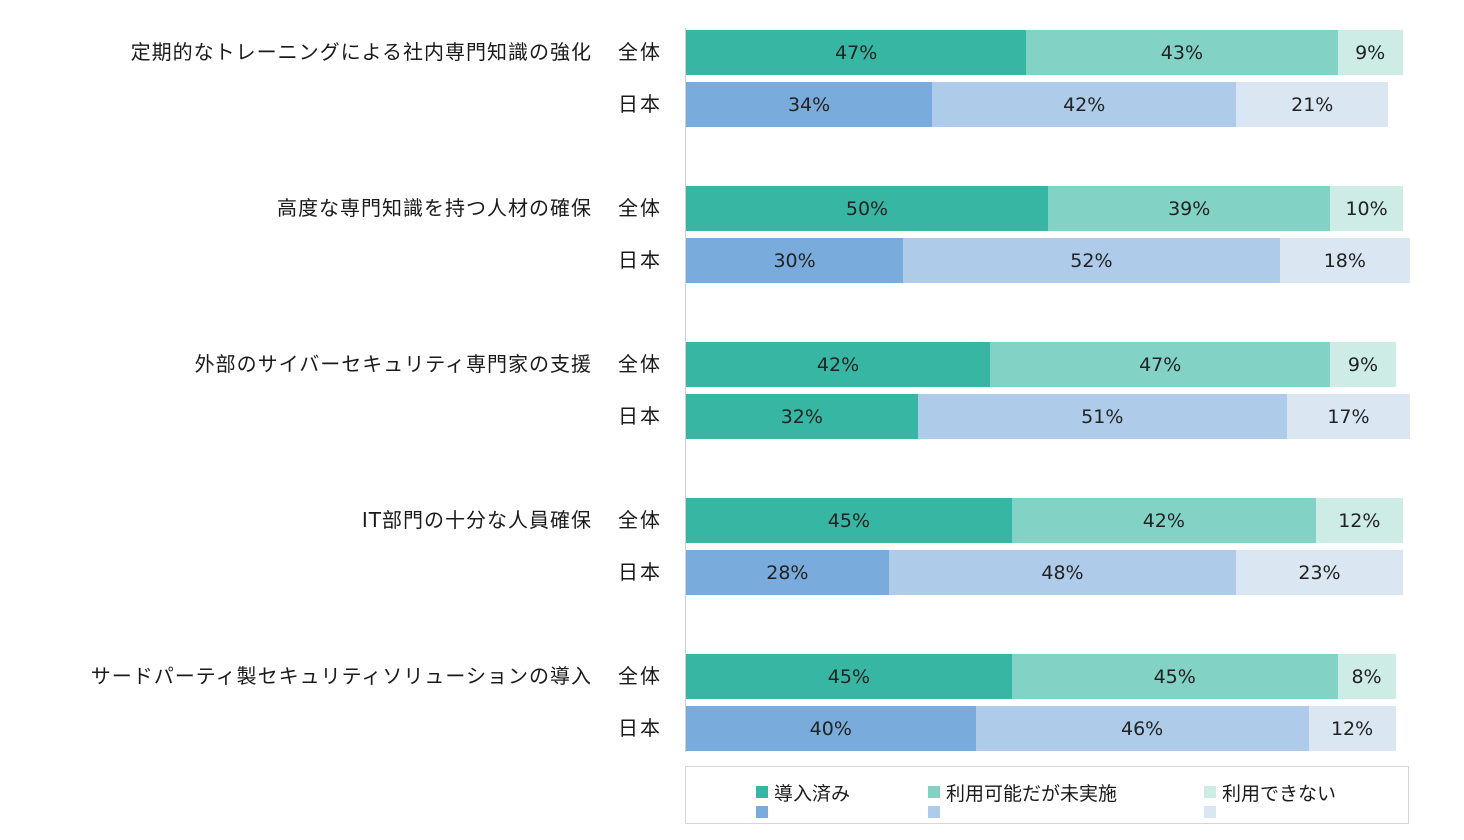 This screenshot has width=1464, height=840. I want to click on bar-segment: 34%, so click(809, 104).